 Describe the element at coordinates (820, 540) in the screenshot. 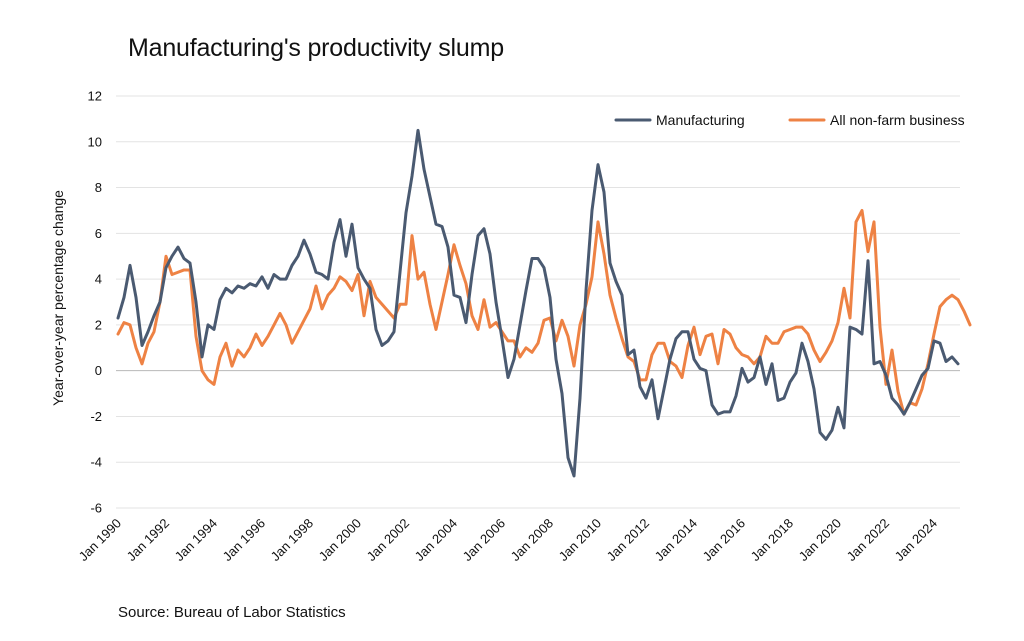

I see `x-tick-label: Jan 2020` at that location.